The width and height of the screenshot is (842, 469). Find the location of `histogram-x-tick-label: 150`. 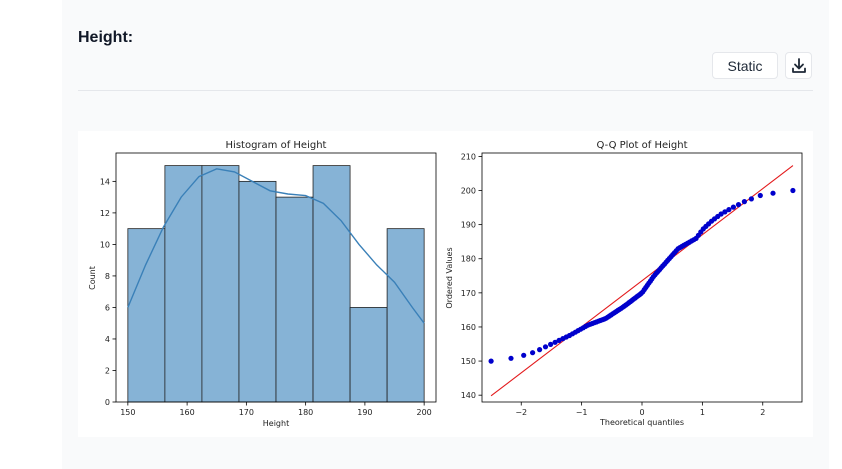

histogram-x-tick-label: 150 is located at coordinates (127, 412).